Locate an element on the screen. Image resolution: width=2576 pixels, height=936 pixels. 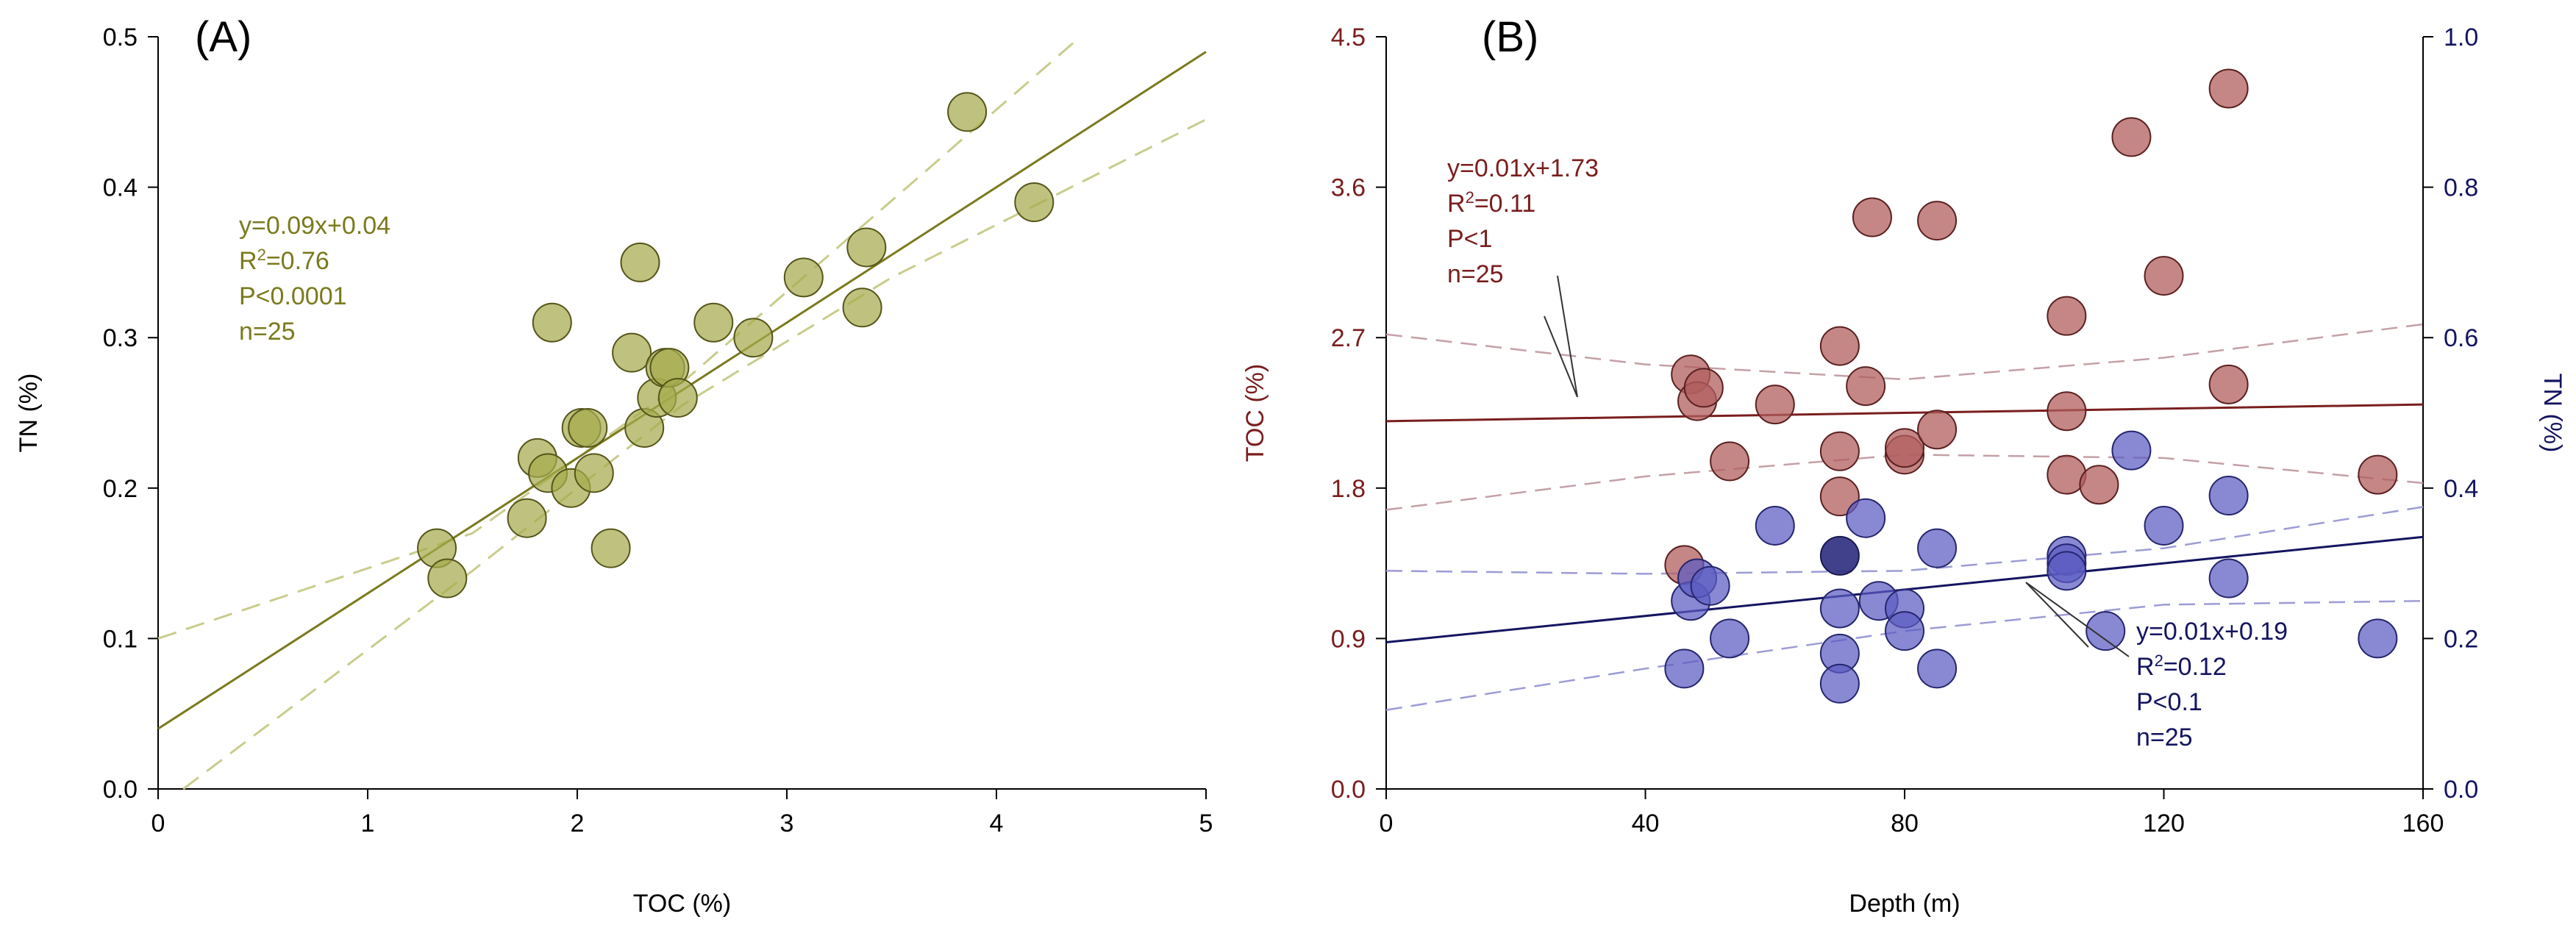
panel-b-toc-p-value: P<1 is located at coordinates (1469, 239).